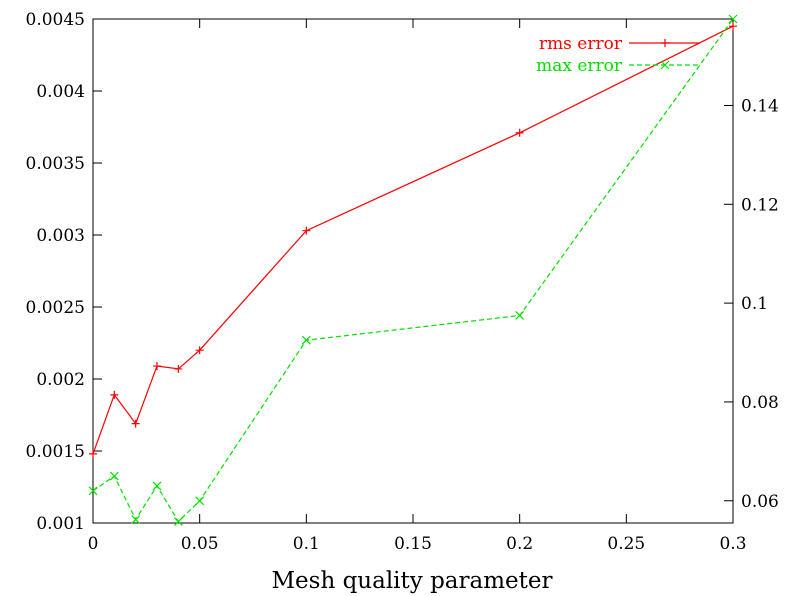  What do you see at coordinates (55, 308) in the screenshot?
I see `y-tick-label: 0.0025` at bounding box center [55, 308].